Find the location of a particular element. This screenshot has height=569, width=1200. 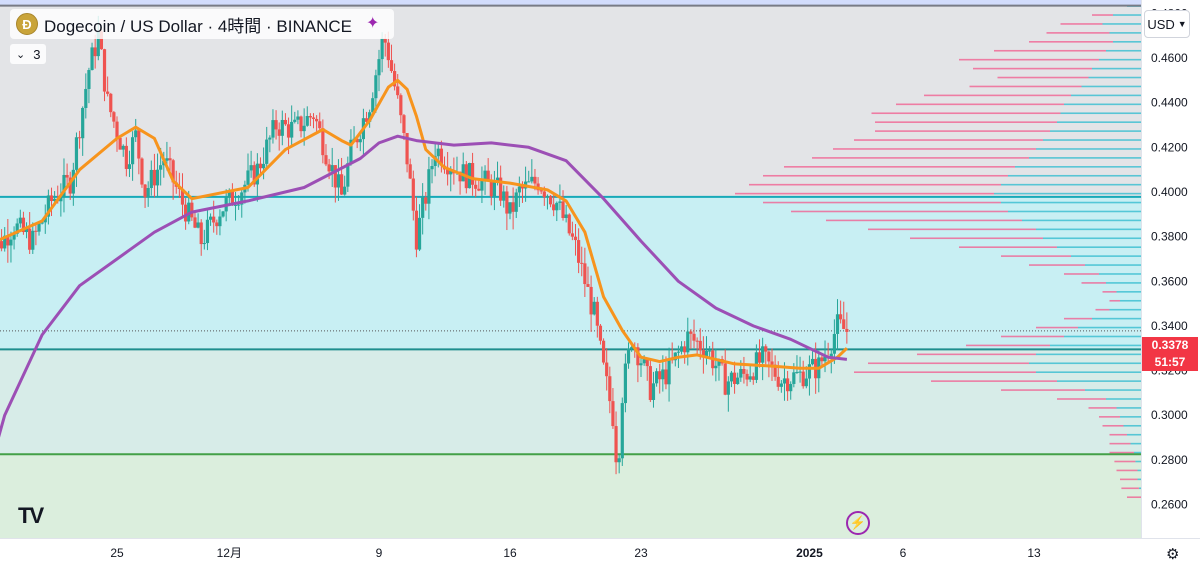

compare-symbol-icon: ✦ is located at coordinates (375, 24).